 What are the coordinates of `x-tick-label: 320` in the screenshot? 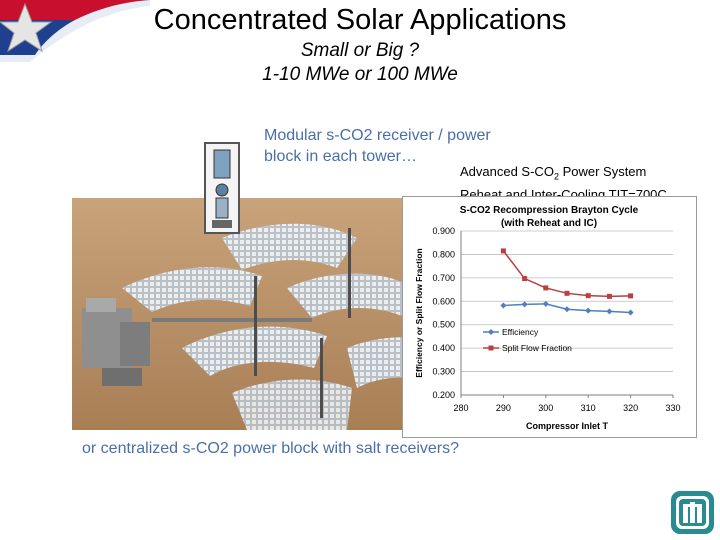 It's located at (630, 408).